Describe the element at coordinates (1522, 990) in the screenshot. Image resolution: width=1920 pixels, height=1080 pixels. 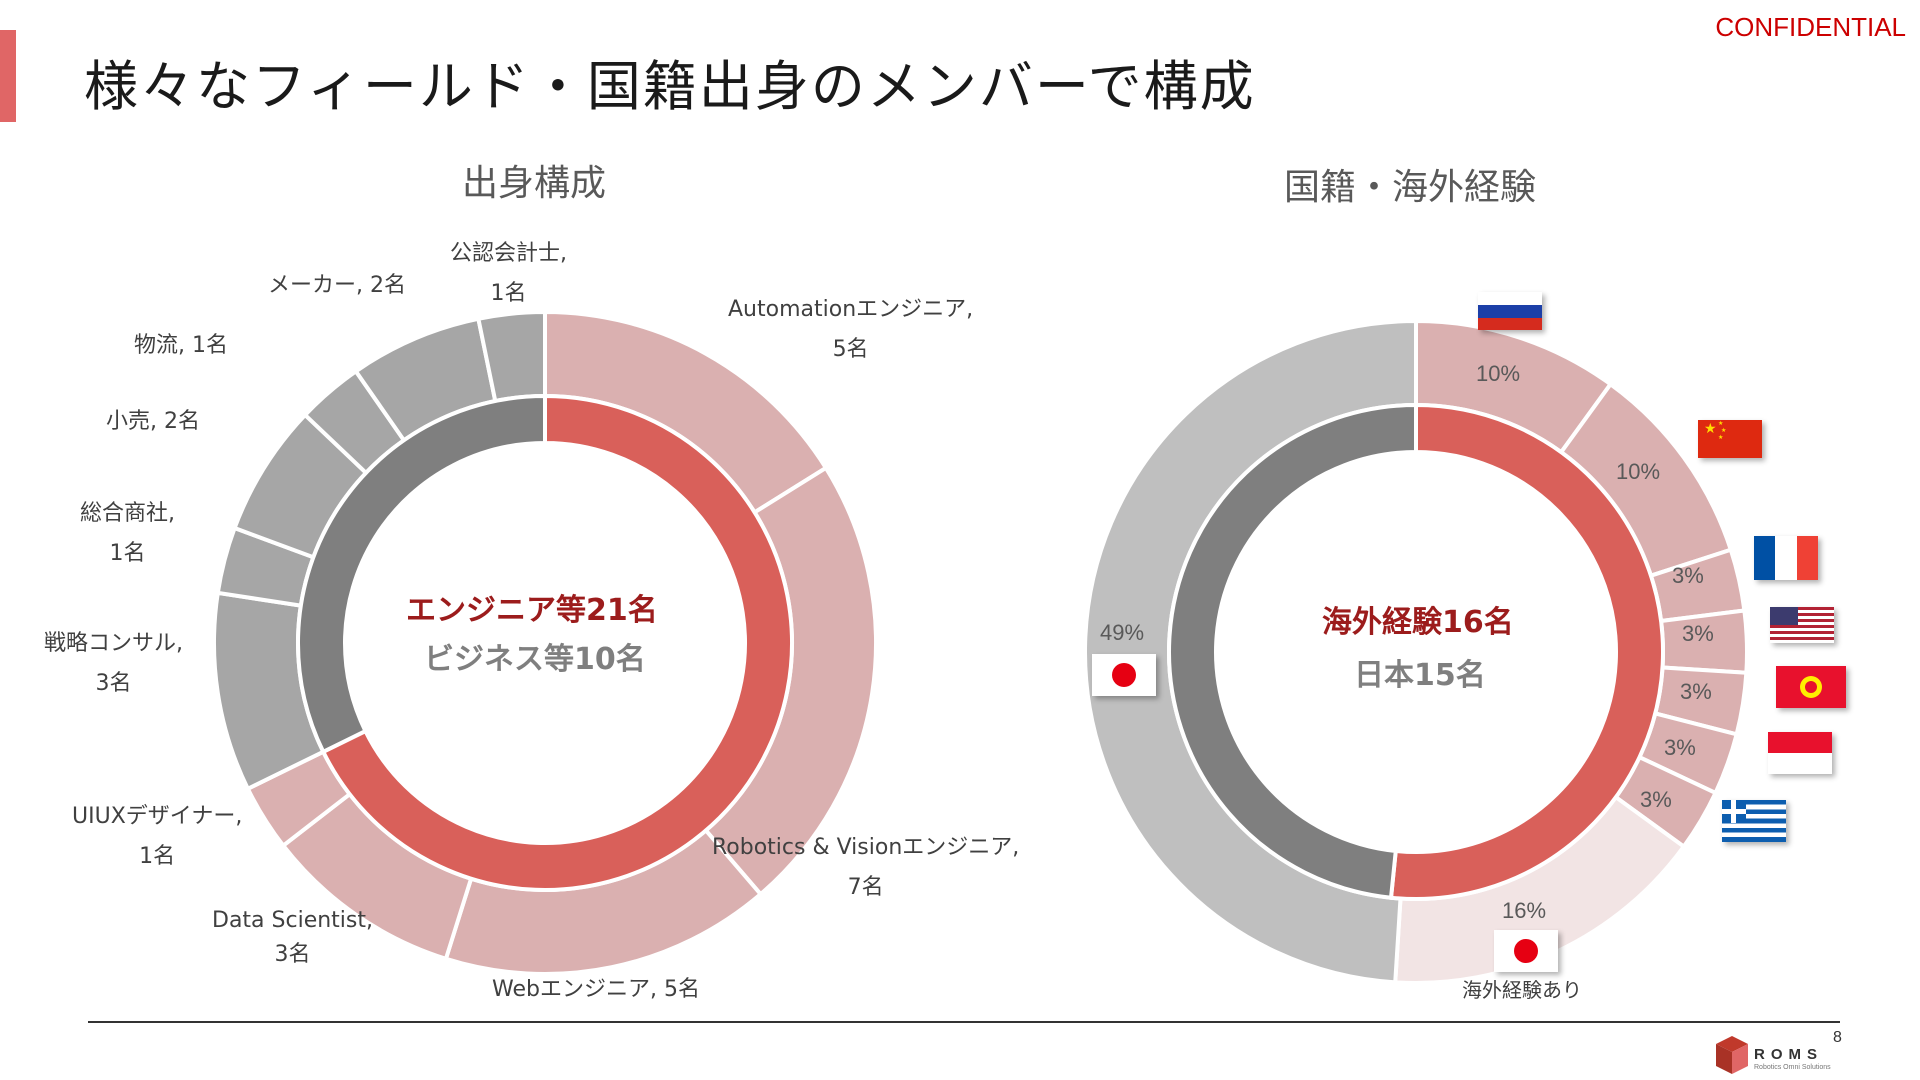
I see `label-overseas-experience: 海外経験あり` at that location.